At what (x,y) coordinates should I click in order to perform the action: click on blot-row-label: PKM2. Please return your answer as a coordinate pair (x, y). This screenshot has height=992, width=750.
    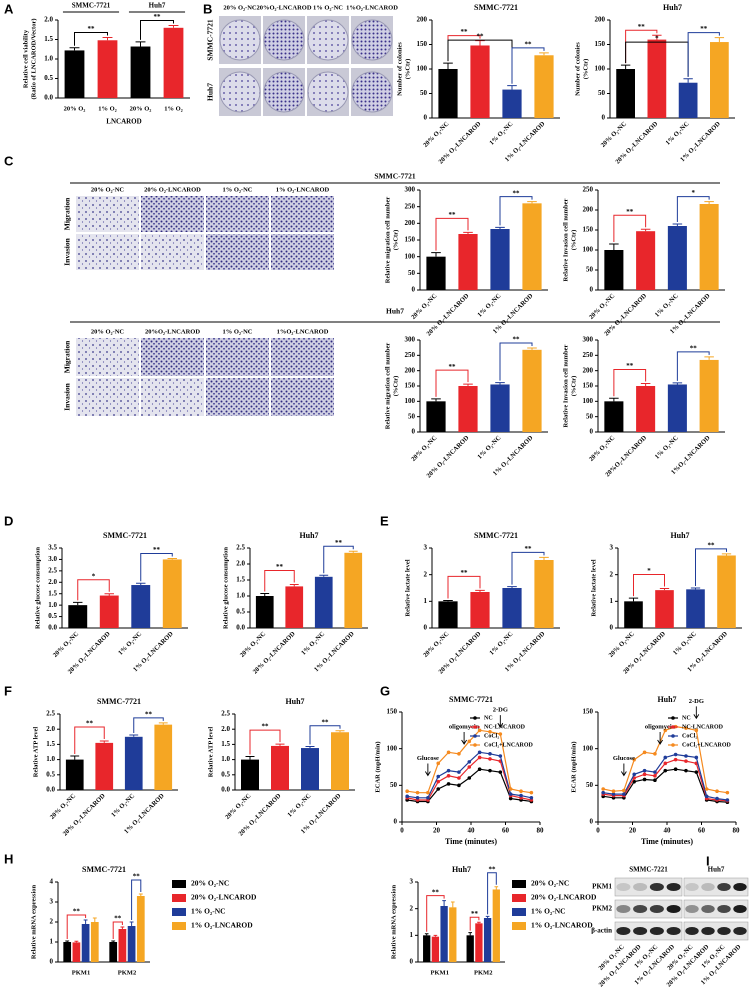
    Looking at the image, I should click on (602, 909).